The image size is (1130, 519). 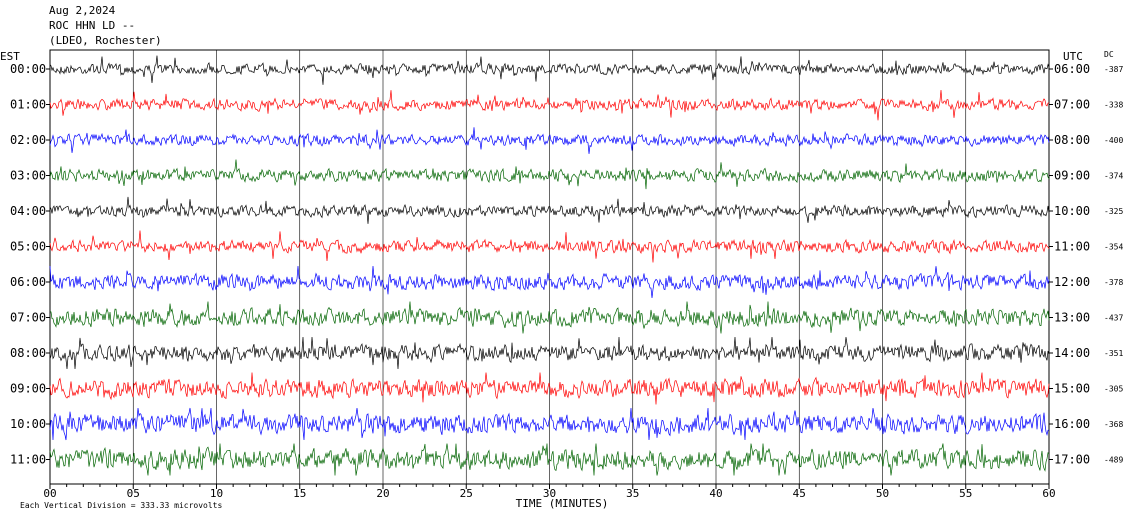 I want to click on label-dc: -354, so click(x=1113, y=247).